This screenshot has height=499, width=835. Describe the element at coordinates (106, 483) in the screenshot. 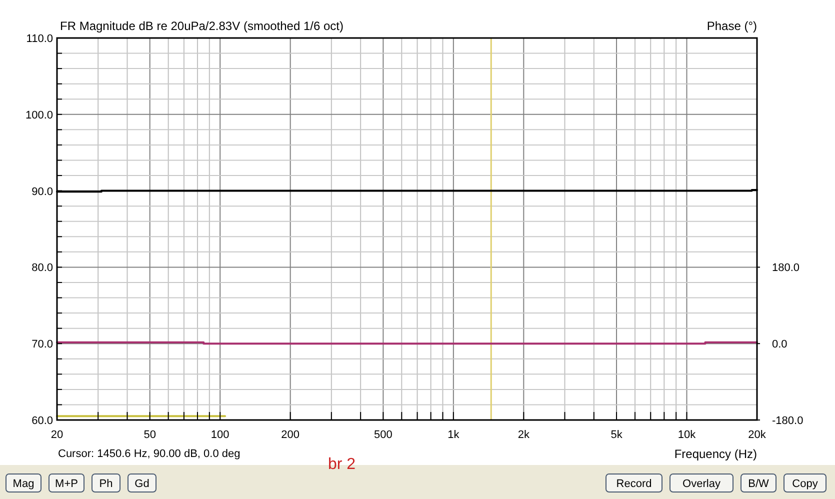

I see `button: Ph` at that location.